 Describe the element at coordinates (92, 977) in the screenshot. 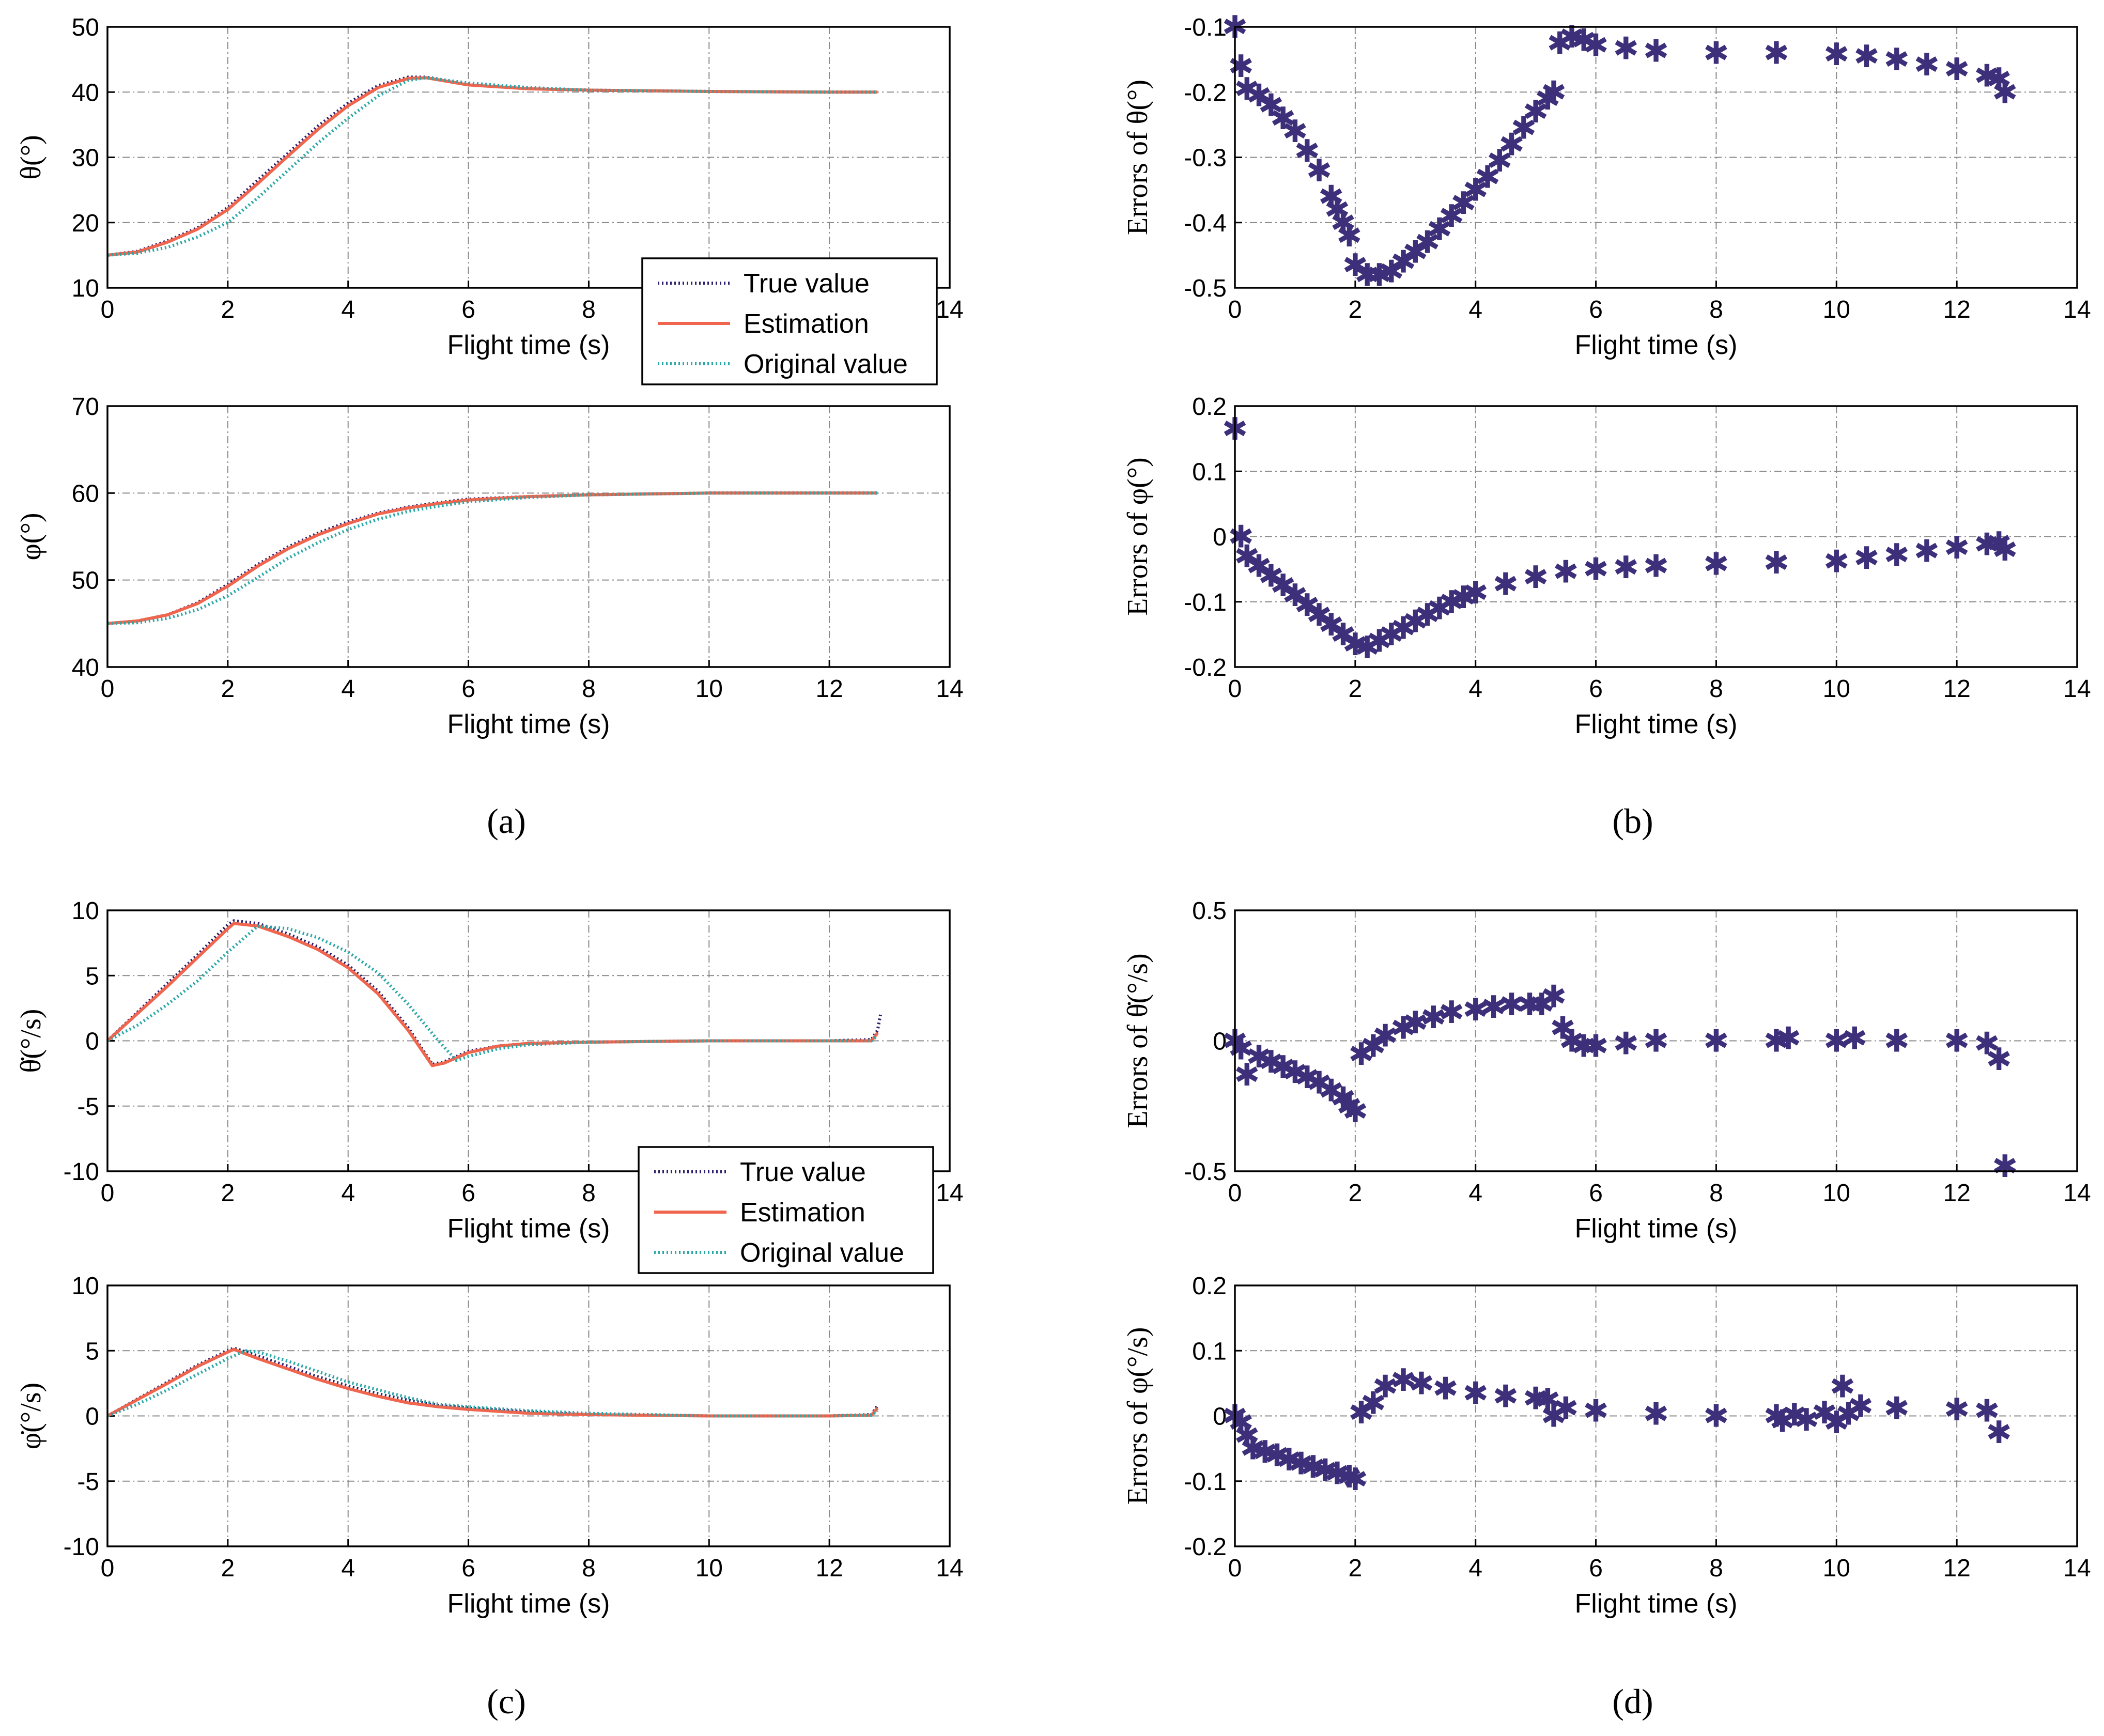

I see `y-tick-label: 5` at that location.